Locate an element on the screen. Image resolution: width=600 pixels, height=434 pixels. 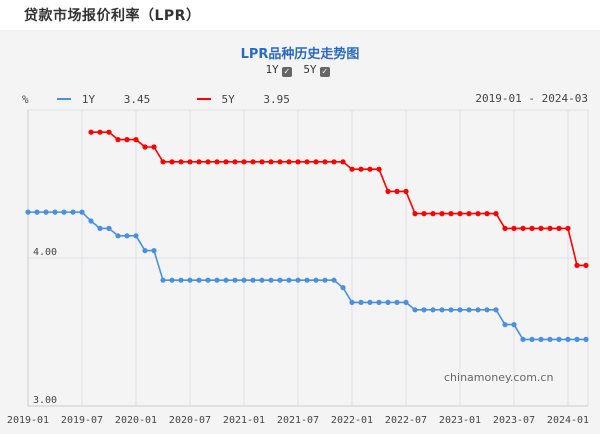
legend-5y-swatch is located at coordinates (203, 99).